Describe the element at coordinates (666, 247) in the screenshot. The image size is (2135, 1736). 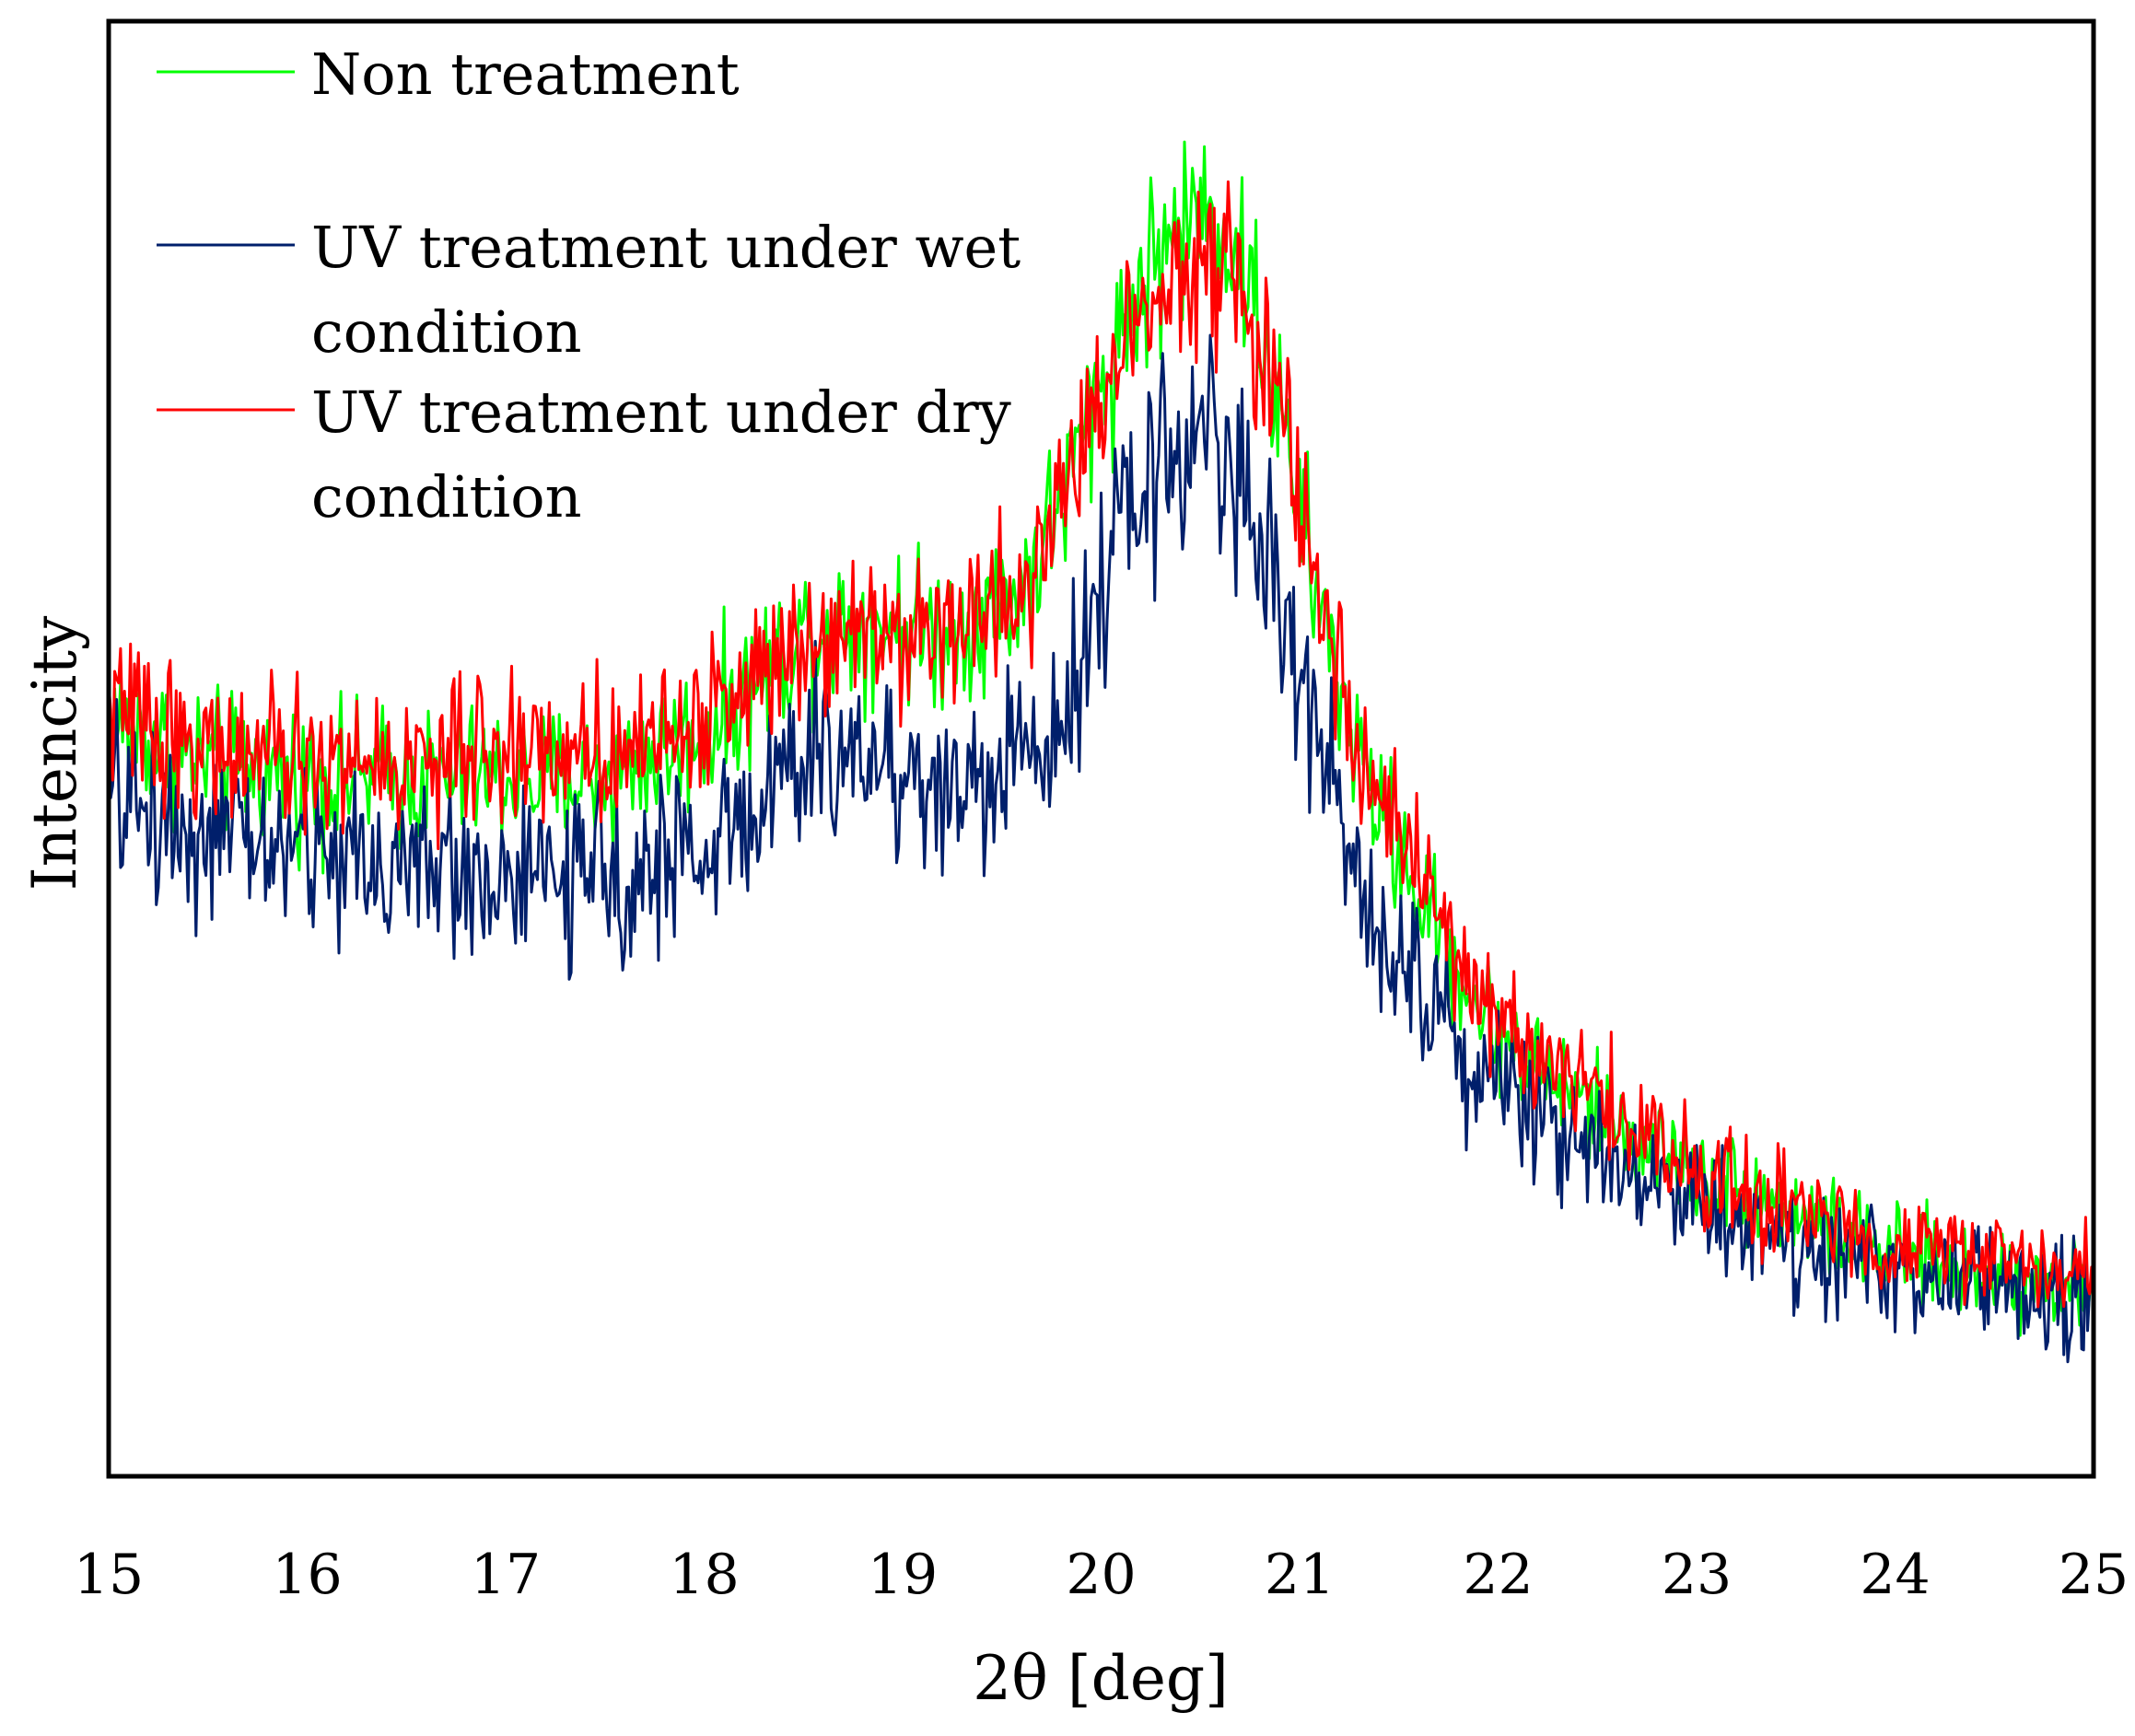
I see `legend-label: UV treatment under wet` at that location.